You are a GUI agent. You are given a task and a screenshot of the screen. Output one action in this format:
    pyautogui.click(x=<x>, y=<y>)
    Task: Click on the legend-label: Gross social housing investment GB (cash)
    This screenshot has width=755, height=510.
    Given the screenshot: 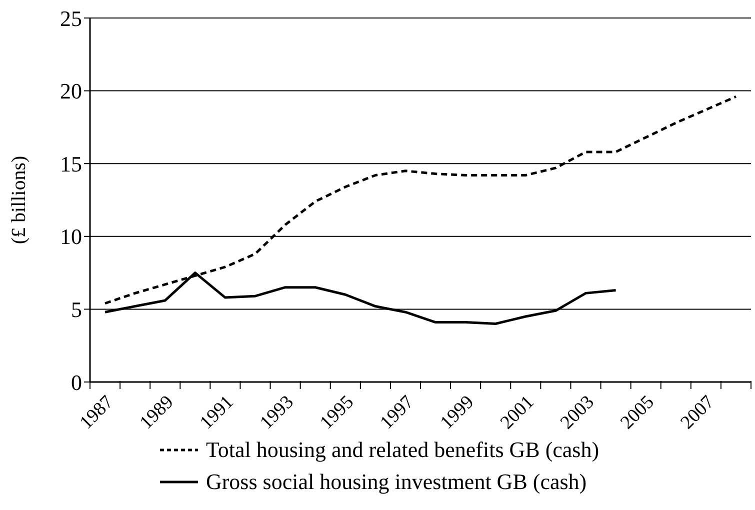 What is the action you would take?
    pyautogui.click(x=396, y=482)
    